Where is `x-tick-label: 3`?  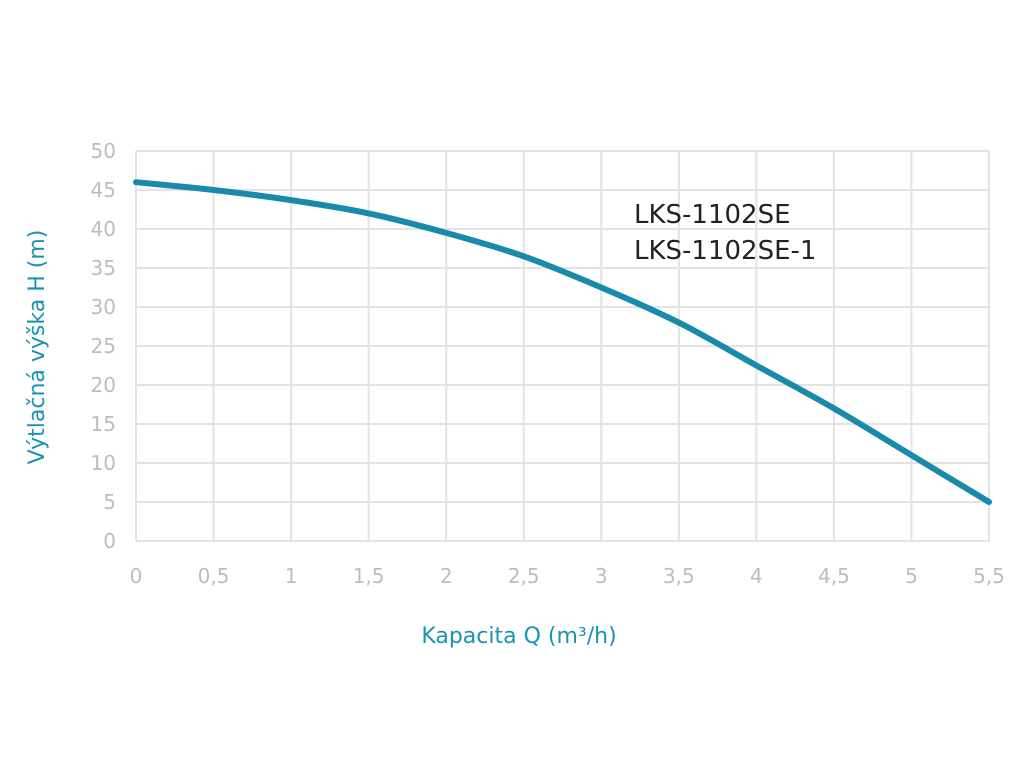
x-tick-label: 3 is located at coordinates (601, 576).